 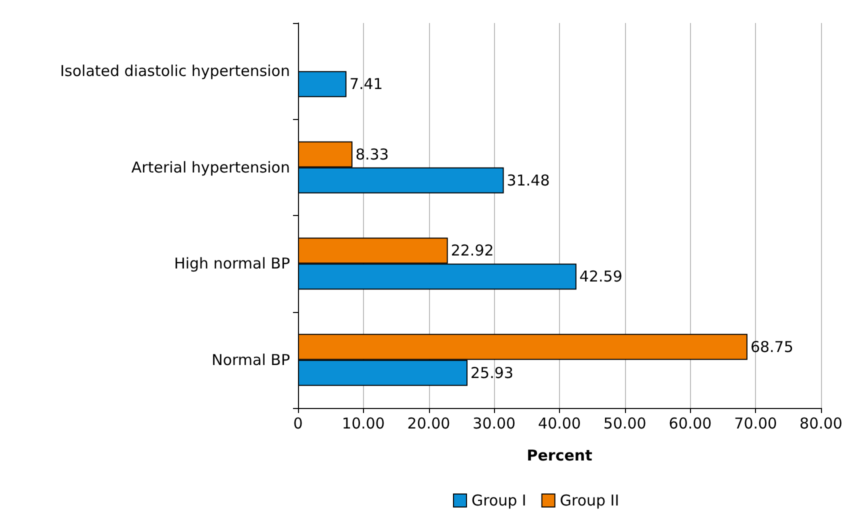 I want to click on legend-label: Group I, so click(x=499, y=501).